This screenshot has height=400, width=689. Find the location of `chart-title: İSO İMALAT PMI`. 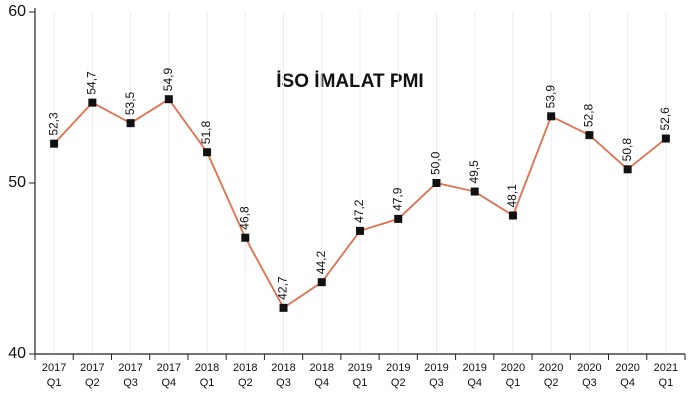

chart-title: İSO İMALAT PMI is located at coordinates (349, 81).